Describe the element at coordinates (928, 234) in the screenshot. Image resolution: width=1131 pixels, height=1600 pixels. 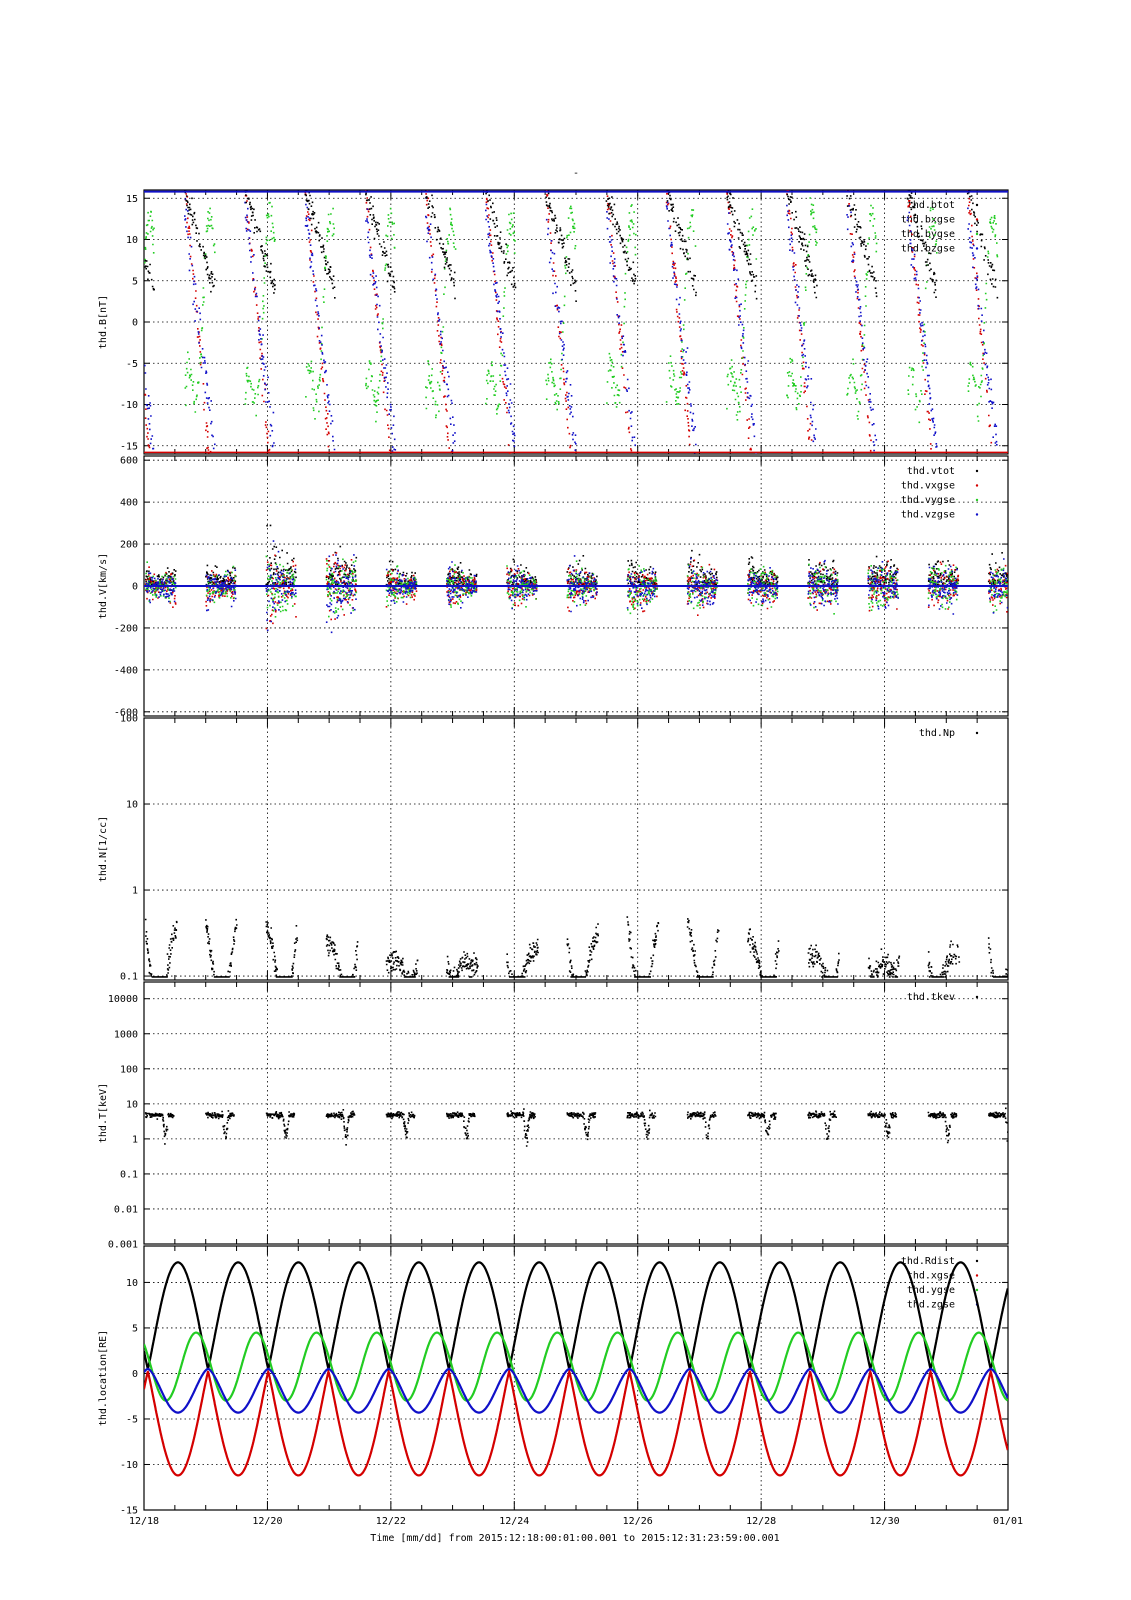
I see `legend-entry: thd.bygse` at that location.